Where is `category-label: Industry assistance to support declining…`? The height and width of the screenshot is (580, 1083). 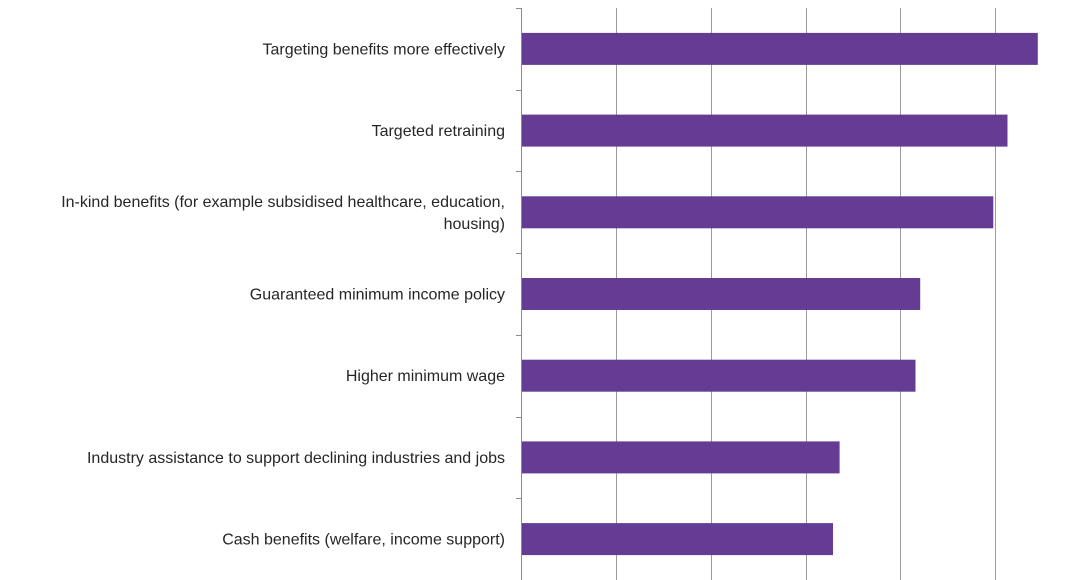 category-label: Industry assistance to support declining… is located at coordinates (296, 458).